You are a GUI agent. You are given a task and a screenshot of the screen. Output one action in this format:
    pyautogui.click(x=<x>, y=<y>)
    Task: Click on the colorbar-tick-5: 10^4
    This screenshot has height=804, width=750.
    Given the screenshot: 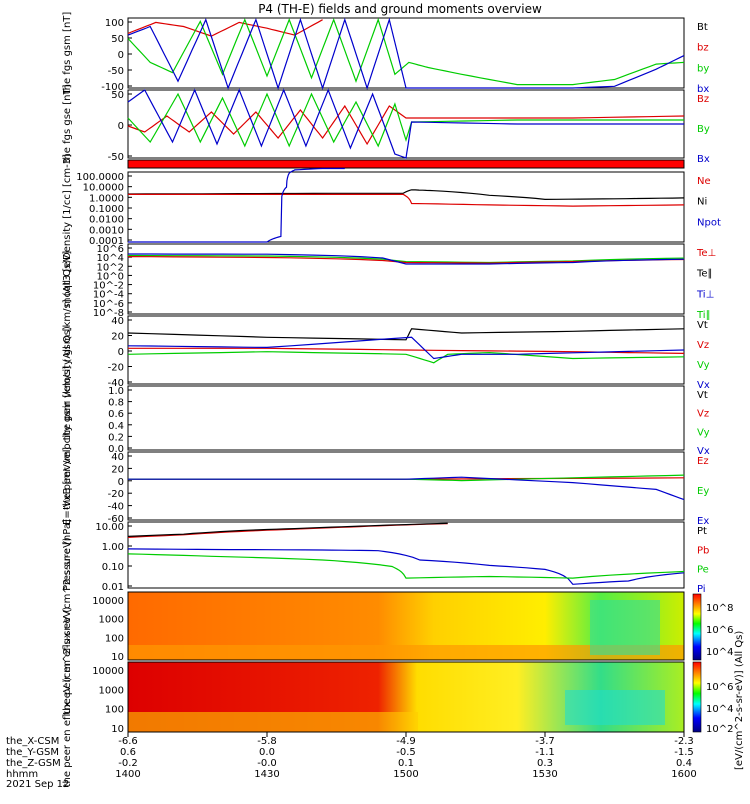 What is the action you would take?
    pyautogui.click(x=719, y=709)
    